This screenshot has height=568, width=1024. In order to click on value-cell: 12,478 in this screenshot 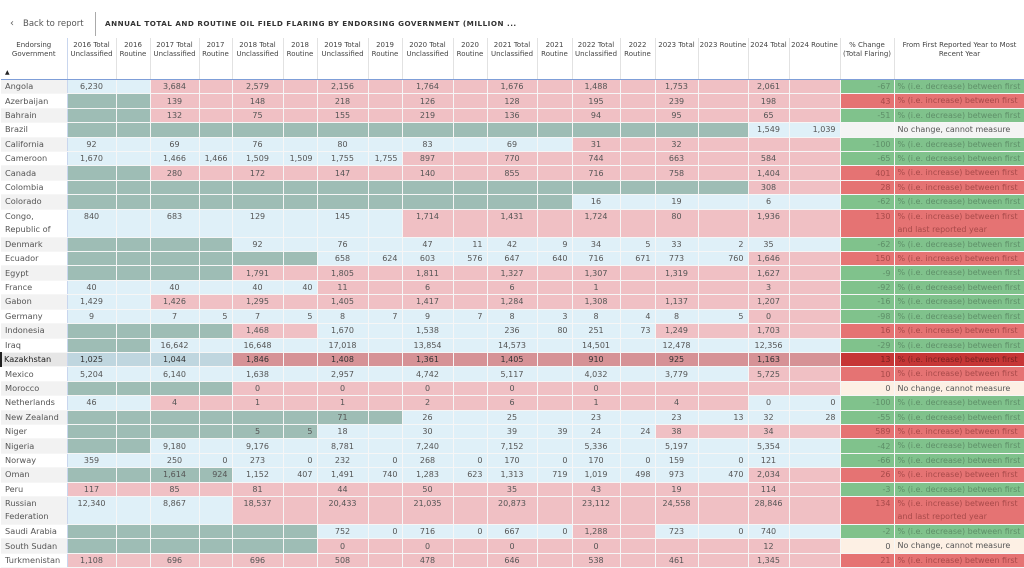, I will do `click(677, 345)`.